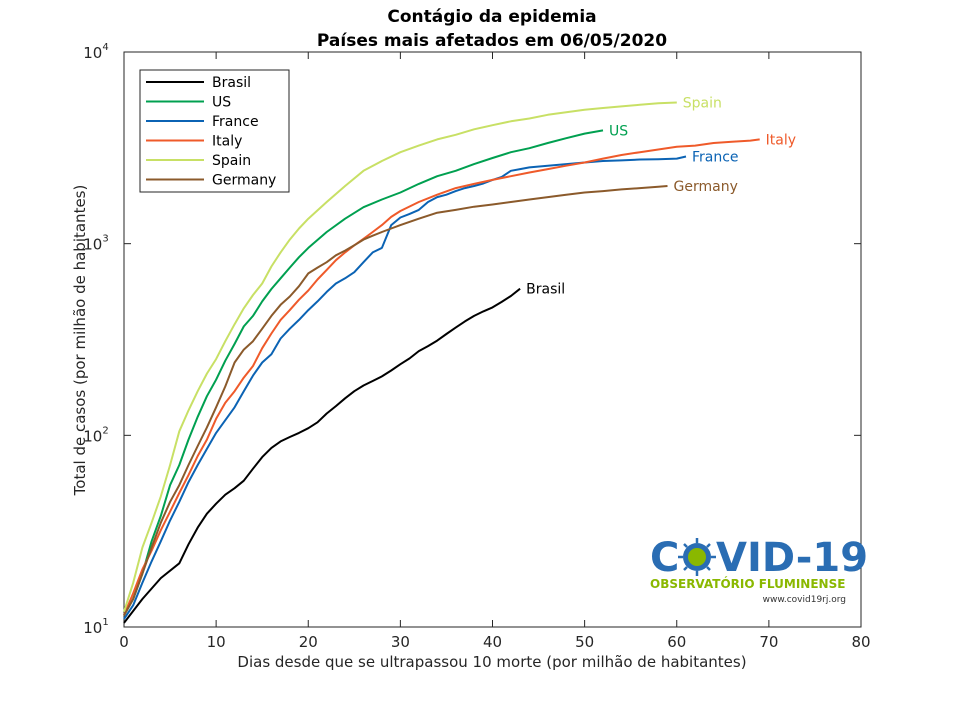 The image size is (953, 706). Describe the element at coordinates (661, 197) in the screenshot. I see `series-end-labels: Brasil US France Italy Spain Germany` at that location.